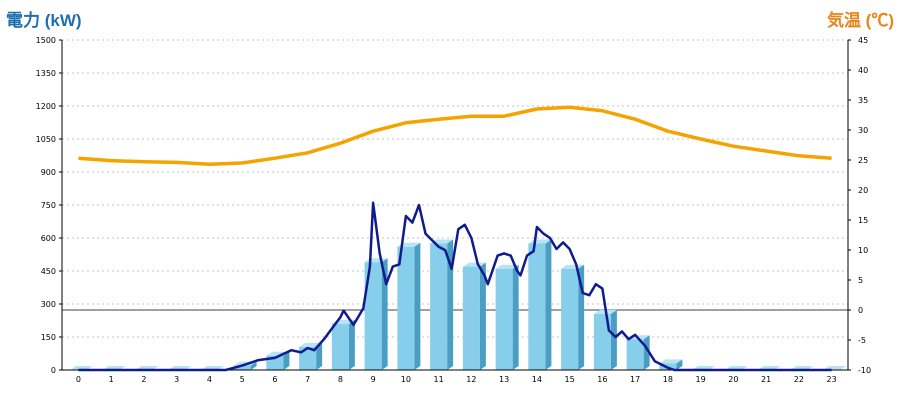 The height and width of the screenshot is (400, 900). What do you see at coordinates (863, 190) in the screenshot?
I see `right-tick-label: 20` at bounding box center [863, 190].